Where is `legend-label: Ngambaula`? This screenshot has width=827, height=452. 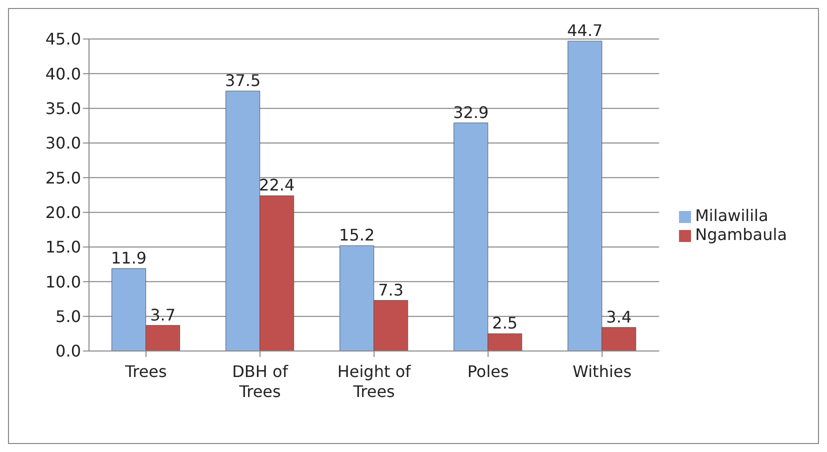 legend-label: Ngambaula is located at coordinates (741, 234).